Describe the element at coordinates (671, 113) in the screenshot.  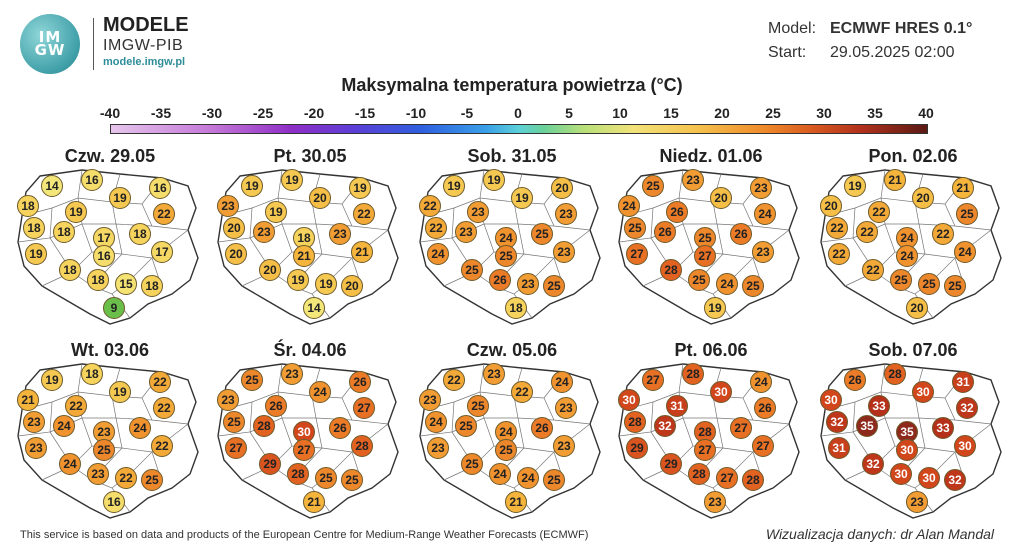
I see `scale-tick-label: 15` at that location.